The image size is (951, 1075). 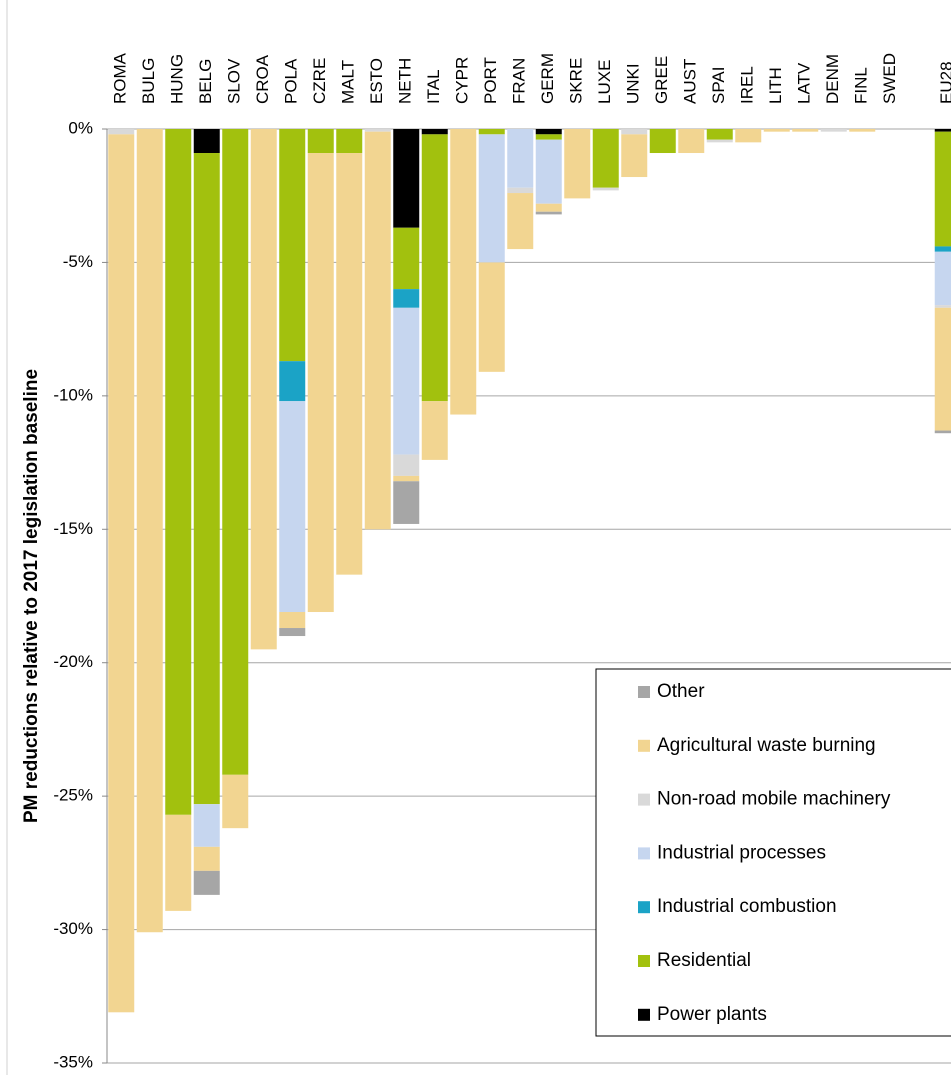 I want to click on x-tick-label: POLA, so click(x=291, y=81).